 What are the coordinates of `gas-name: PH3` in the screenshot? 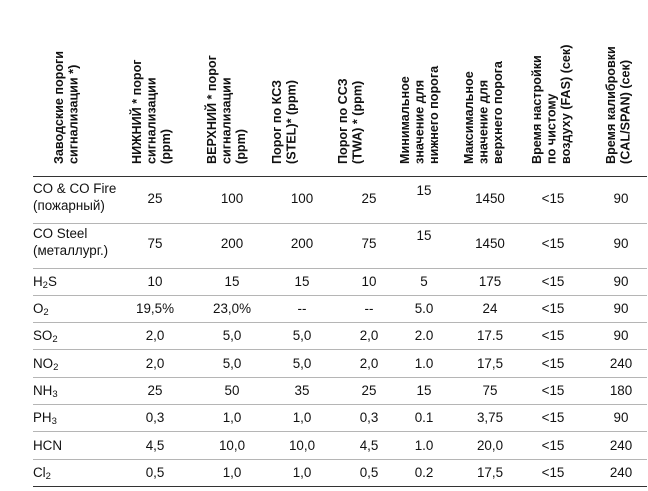 It's located at (45, 417).